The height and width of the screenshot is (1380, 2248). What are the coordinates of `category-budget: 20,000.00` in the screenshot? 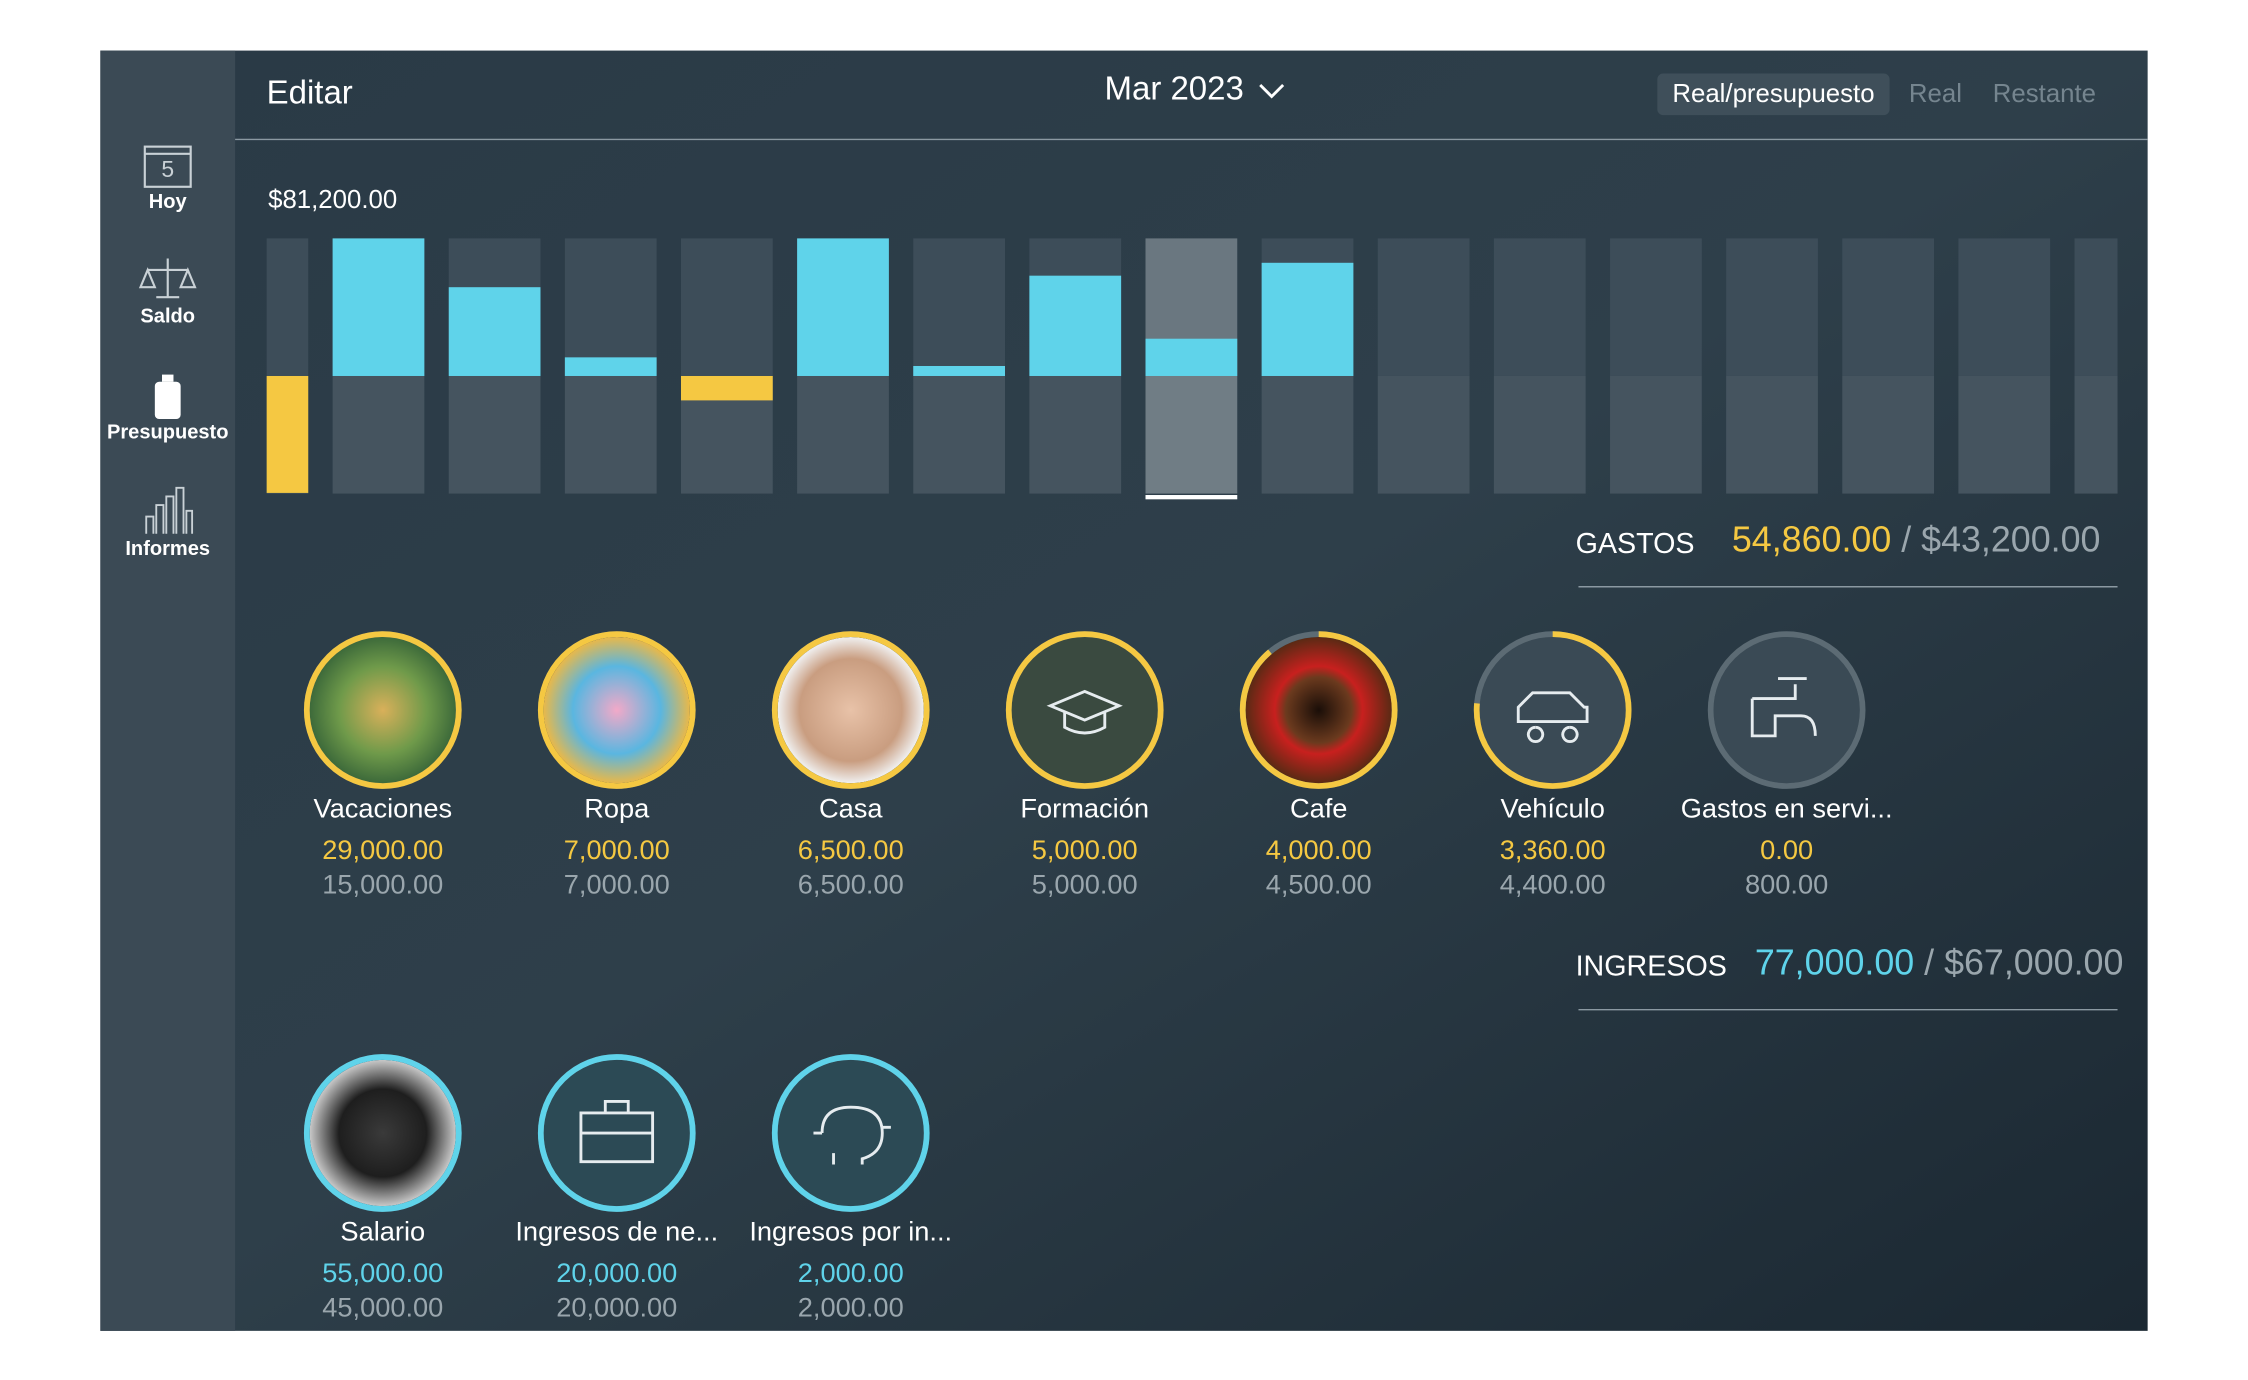 It's located at (616, 1307).